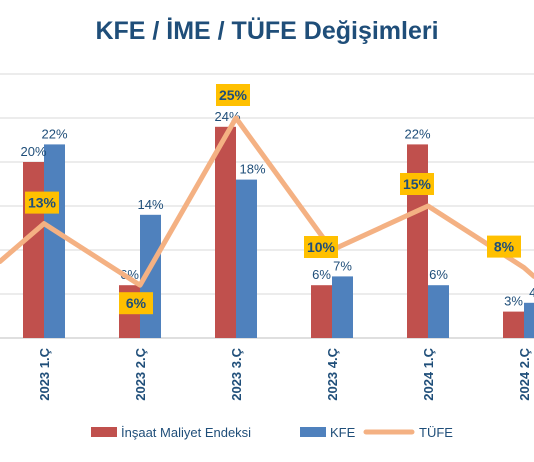 The image size is (534, 462). What do you see at coordinates (321, 274) in the screenshot?
I see `bar-label-i-nsaat-maliyet-endeksi-3: 6%` at bounding box center [321, 274].